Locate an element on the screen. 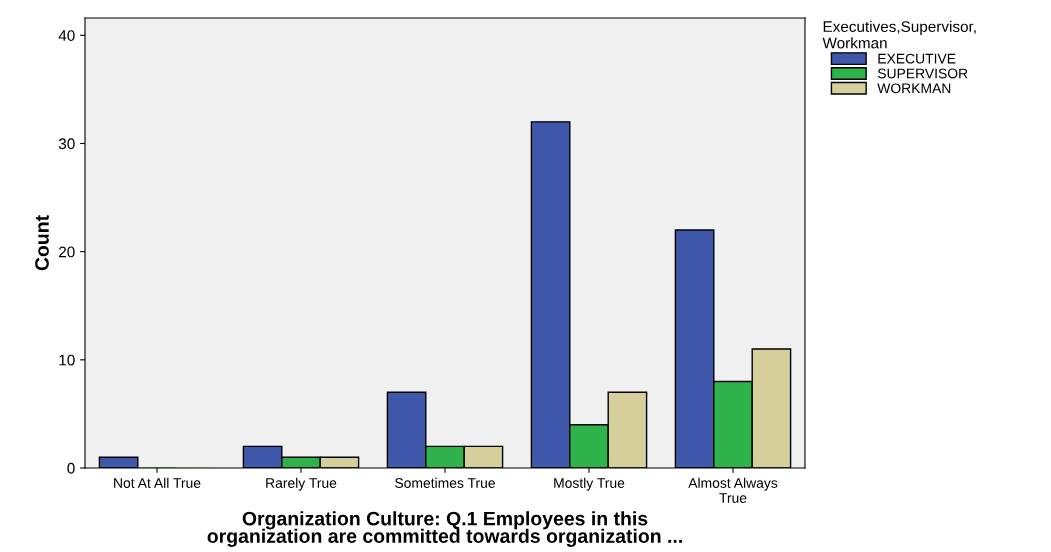 Image resolution: width=1051 pixels, height=552 pixels. x-tick-label: Sometimes True is located at coordinates (445, 482).